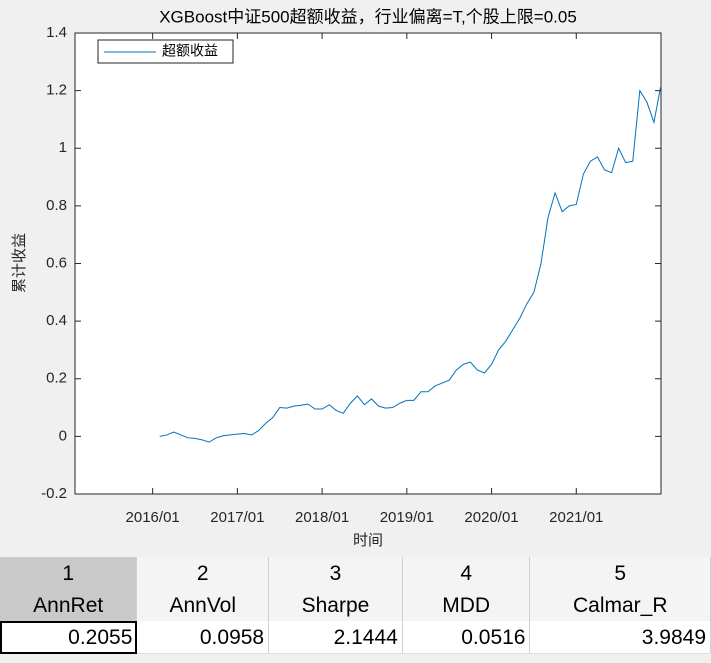 The width and height of the screenshot is (711, 663). I want to click on column-header: Calmar_R, so click(620, 605).